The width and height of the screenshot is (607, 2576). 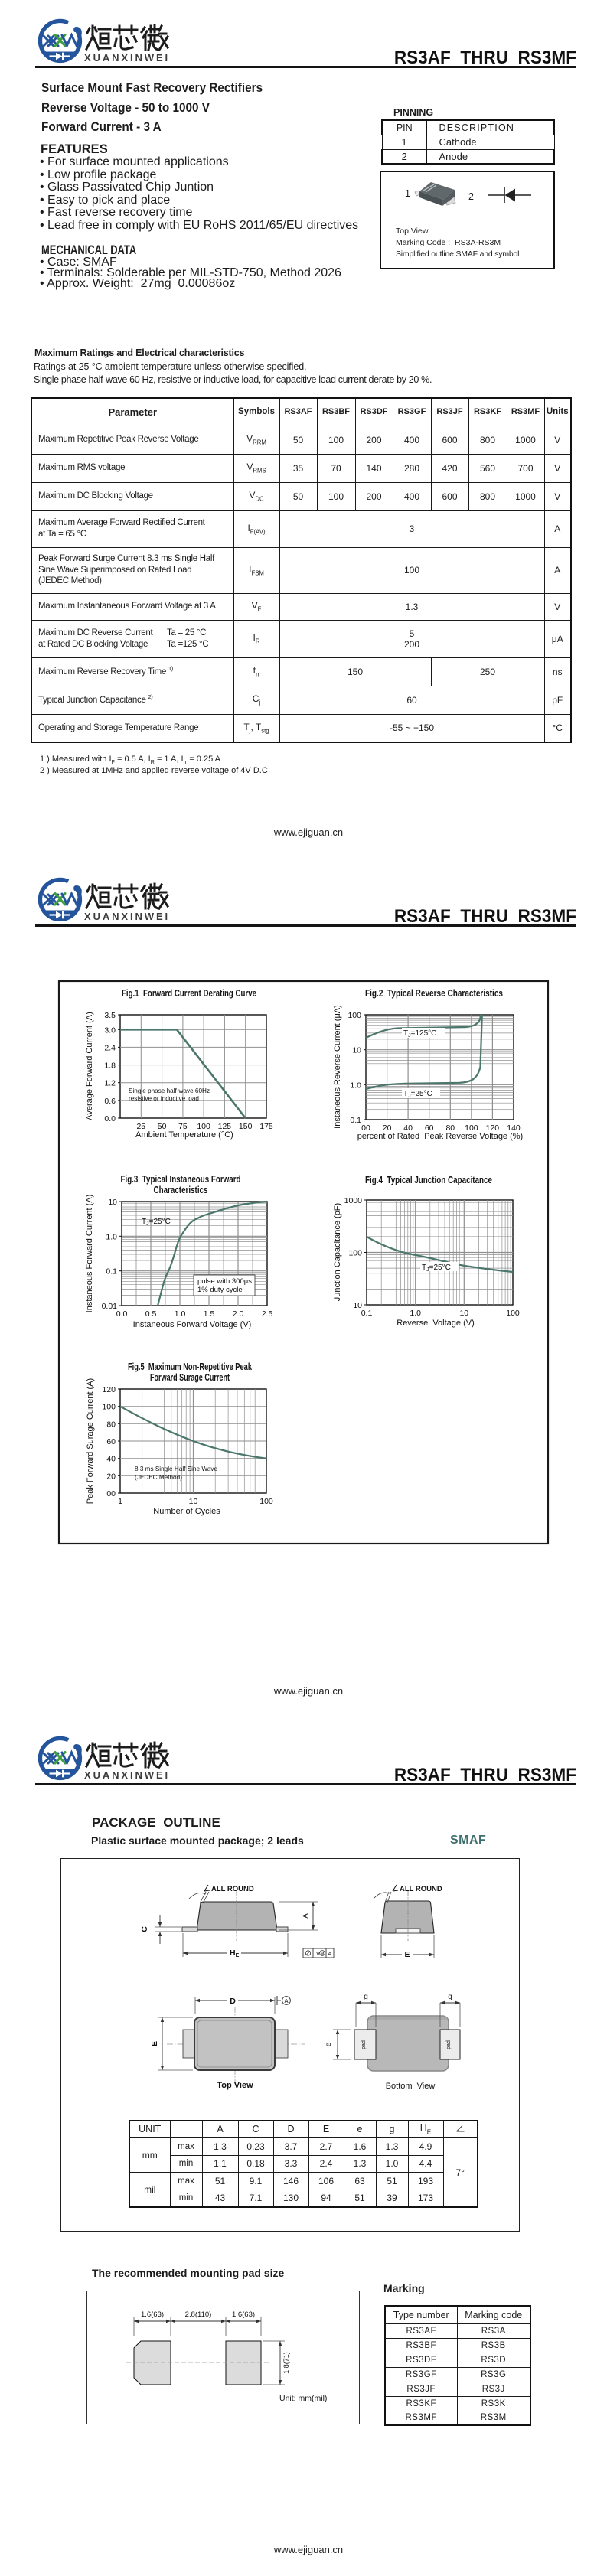 I want to click on svg-text:Fig.1 Forward Current Deratin: Fig.1 Forward Current Derating Curve, so click(x=189, y=993).